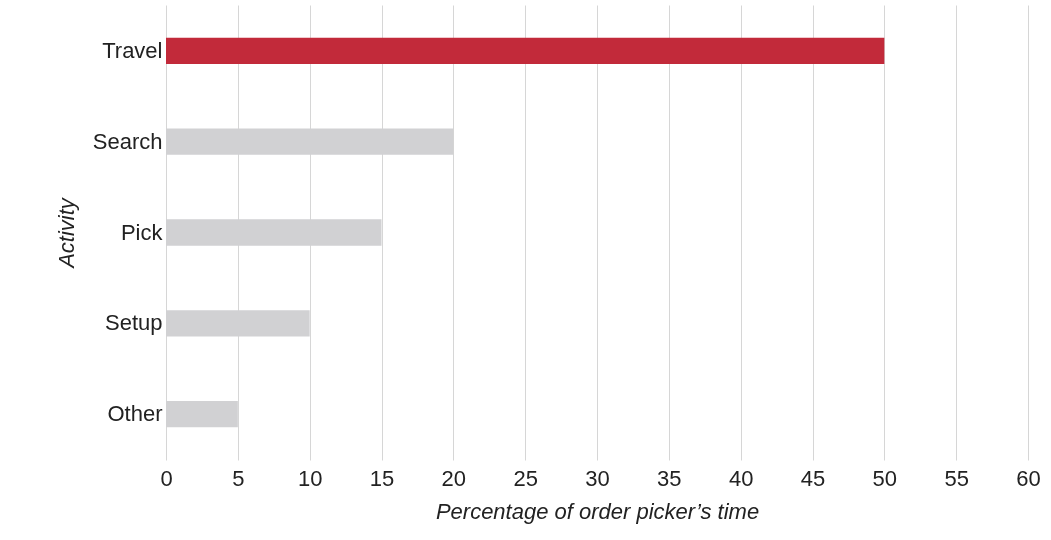 The image size is (1051, 540). What do you see at coordinates (956, 478) in the screenshot?
I see `x-tick-label: 55` at bounding box center [956, 478].